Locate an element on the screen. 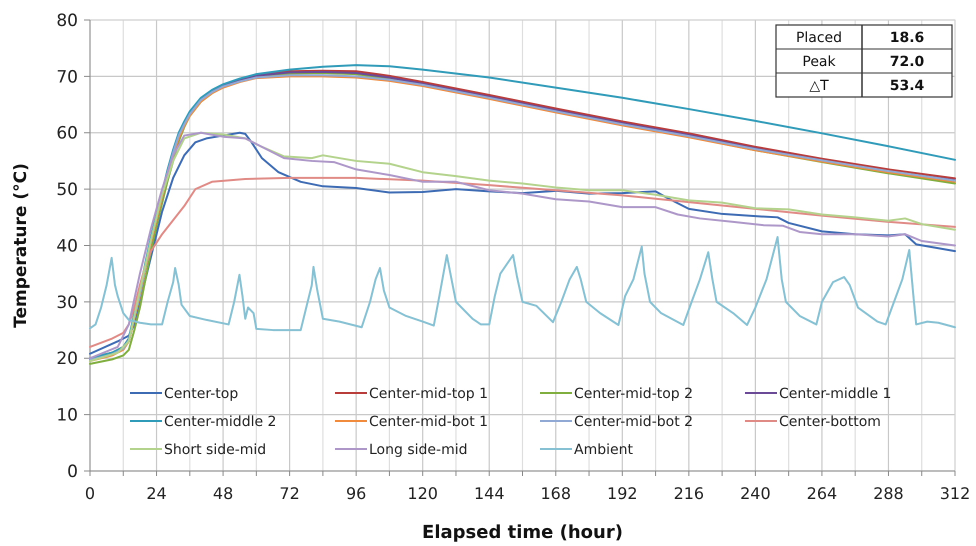 The height and width of the screenshot is (546, 976). y-tick-label: 0 is located at coordinates (72, 472).